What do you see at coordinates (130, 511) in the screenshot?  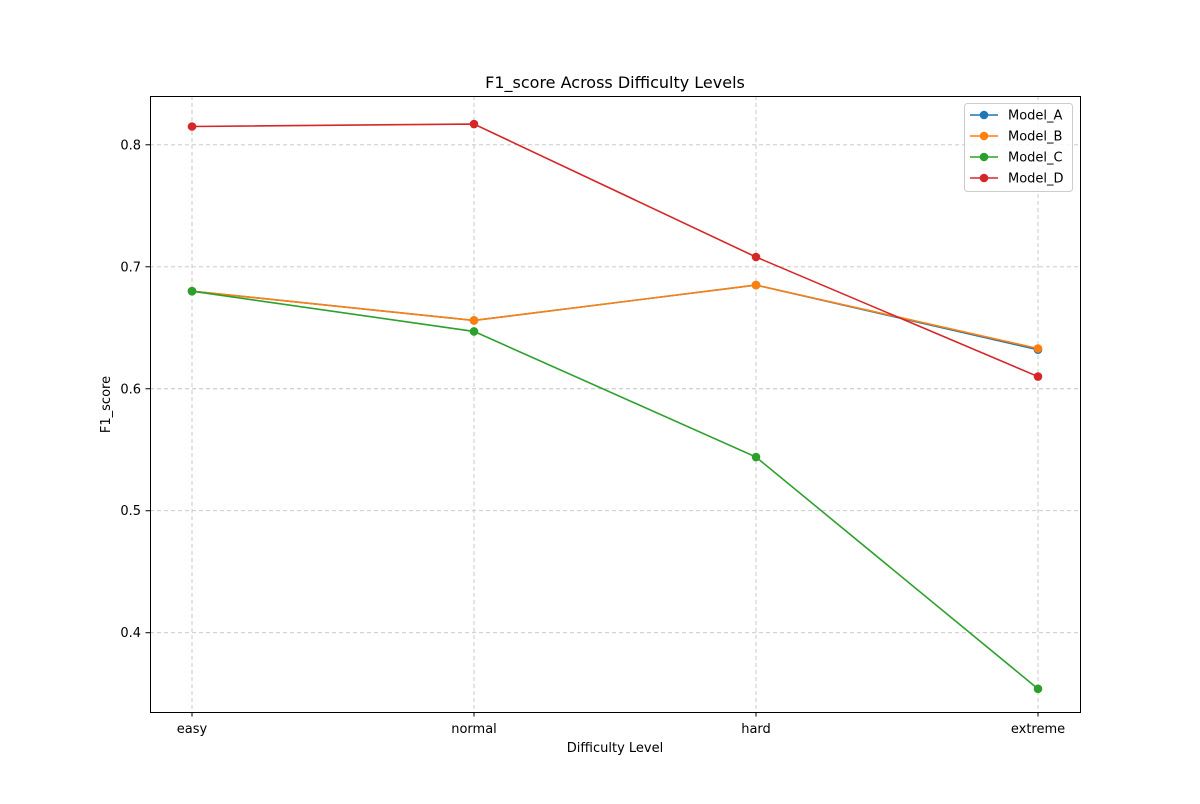 I see `y-tick-label: 0.5` at bounding box center [130, 511].